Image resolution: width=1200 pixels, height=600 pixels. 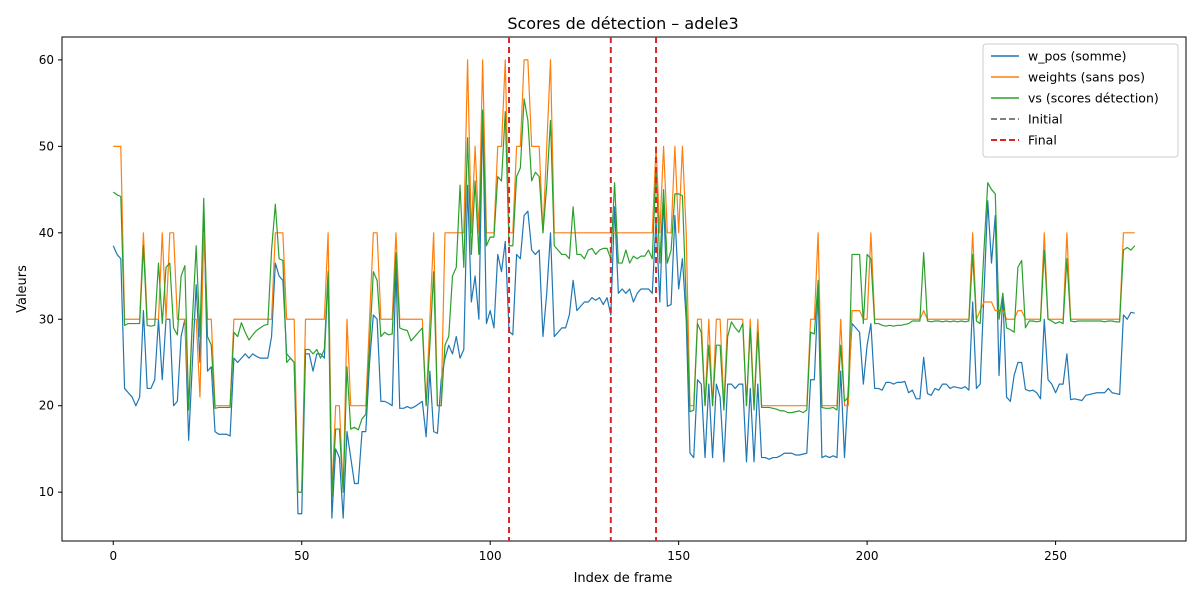 I want to click on chart-title: Scores de détection – adele3, so click(x=622, y=23).